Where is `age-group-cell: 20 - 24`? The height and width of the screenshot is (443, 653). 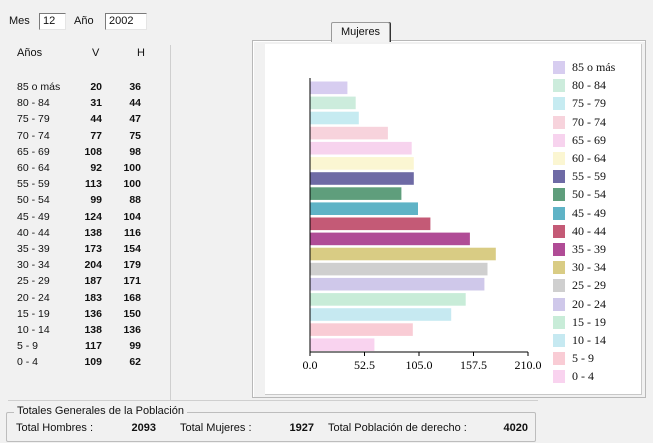
age-group-cell: 20 - 24 is located at coordinates (33, 297).